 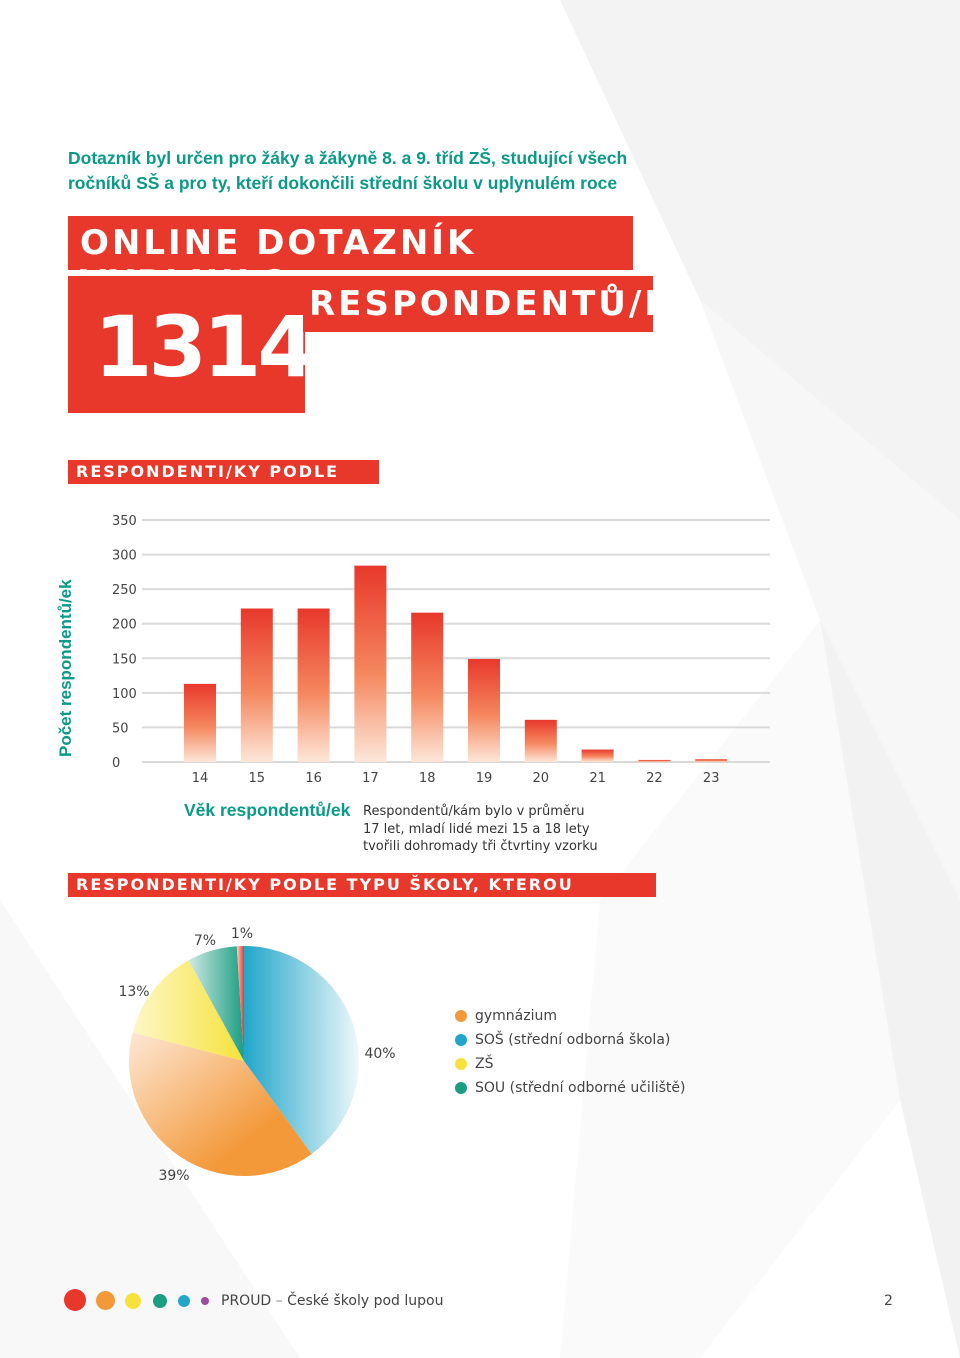 What do you see at coordinates (654, 778) in the screenshot?
I see `x-tick-label: 22` at bounding box center [654, 778].